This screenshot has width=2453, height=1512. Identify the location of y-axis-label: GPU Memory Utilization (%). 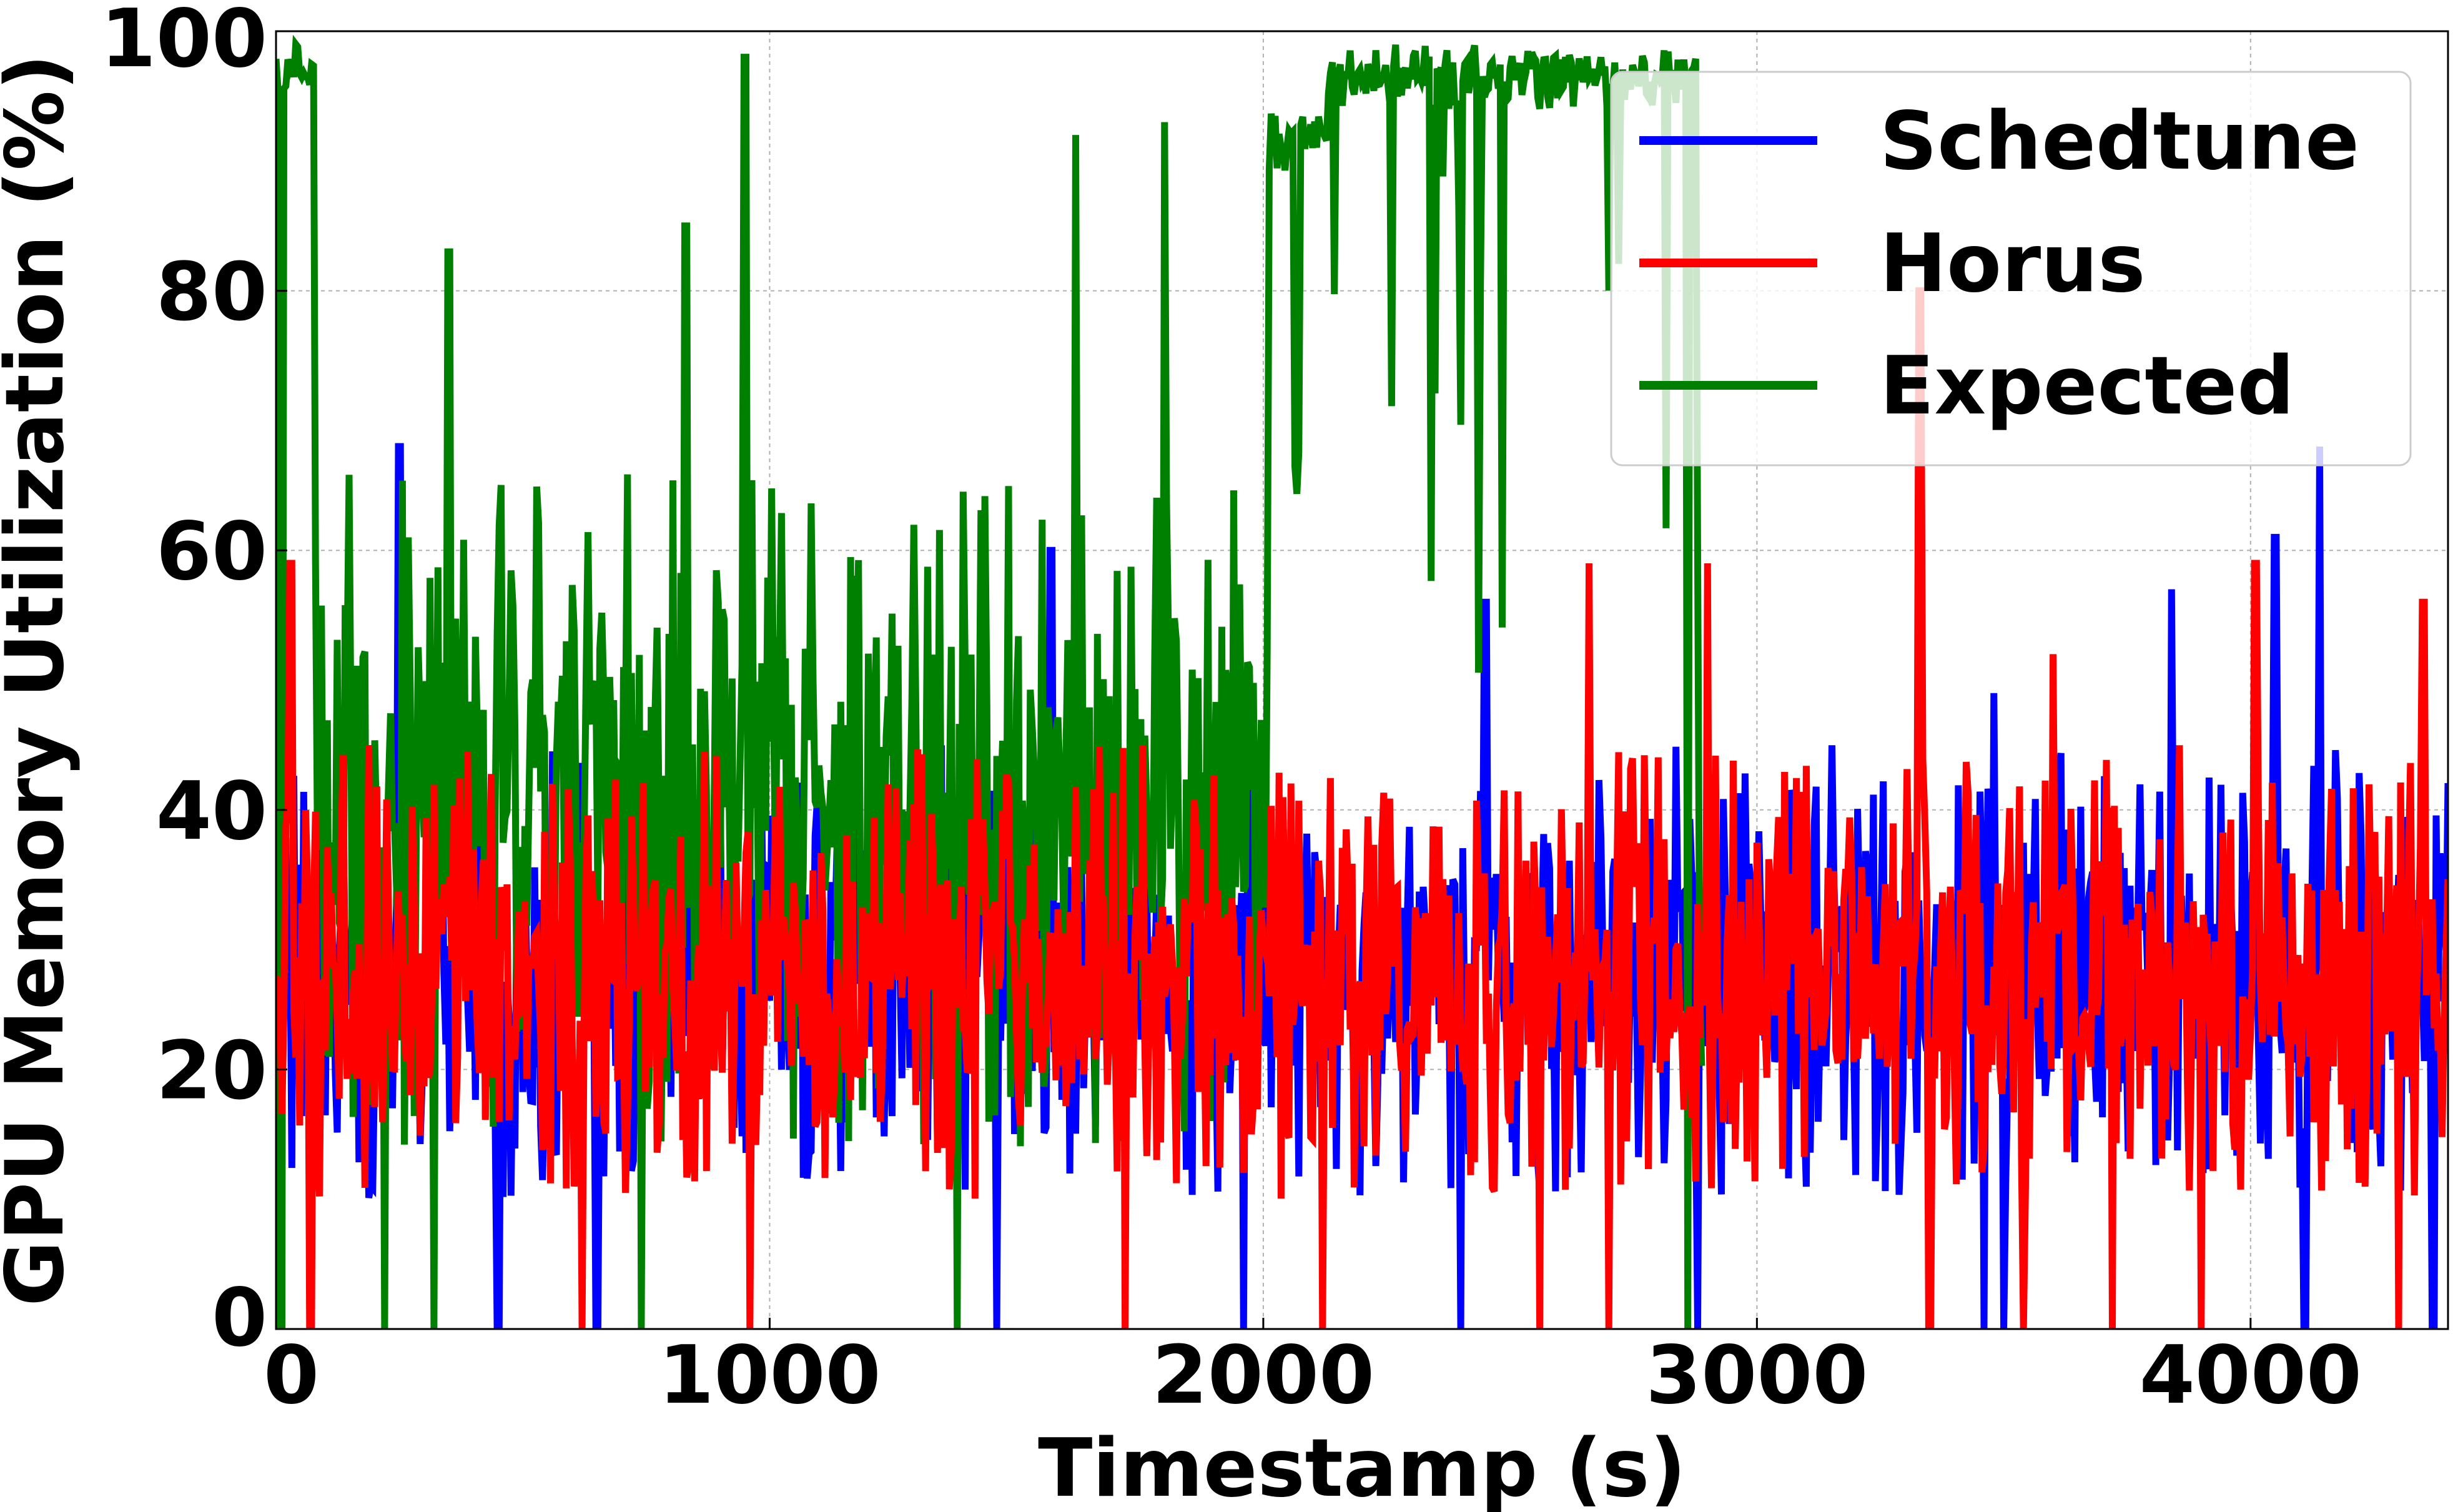
(41, 680).